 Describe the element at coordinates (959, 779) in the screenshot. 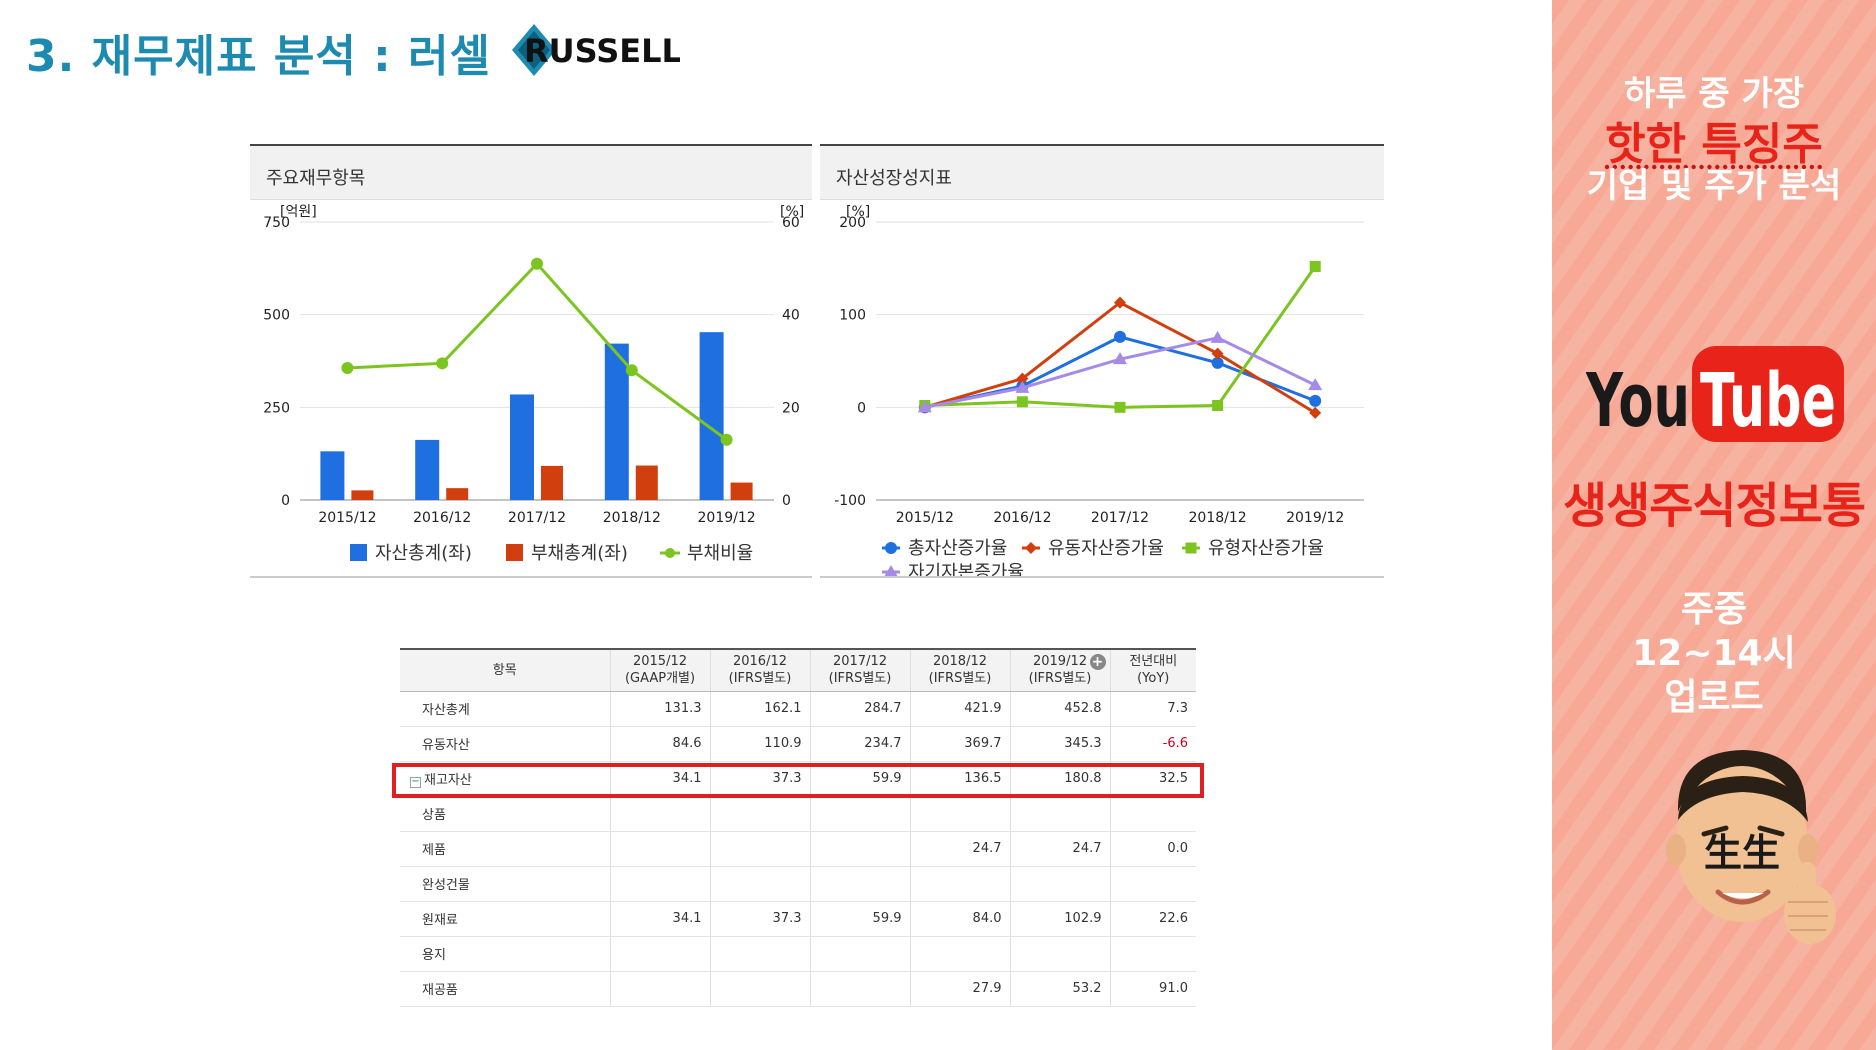

I see `table-cell: 136.5` at that location.